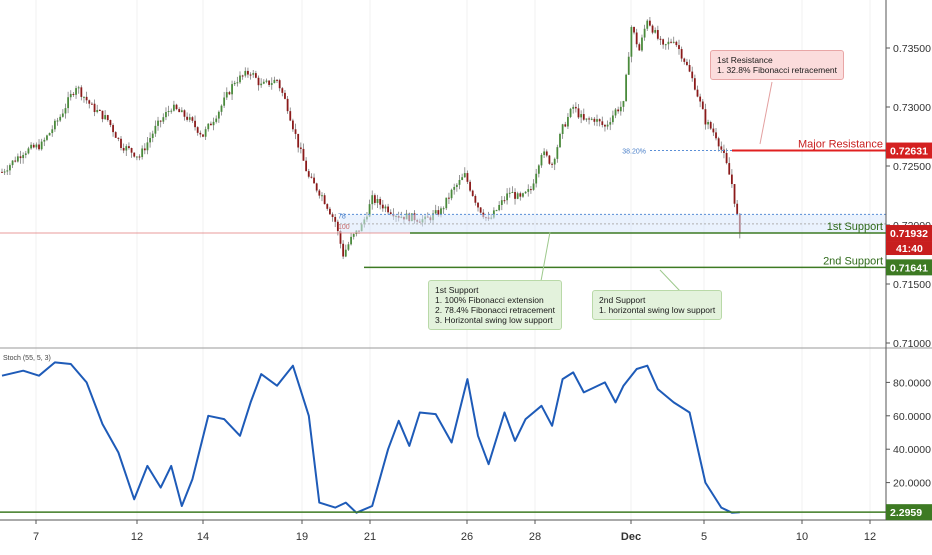 Image resolution: width=932 pixels, height=555 pixels. Describe the element at coordinates (906, 513) in the screenshot. I see `stoch-value-badge: 2.2959` at that location.